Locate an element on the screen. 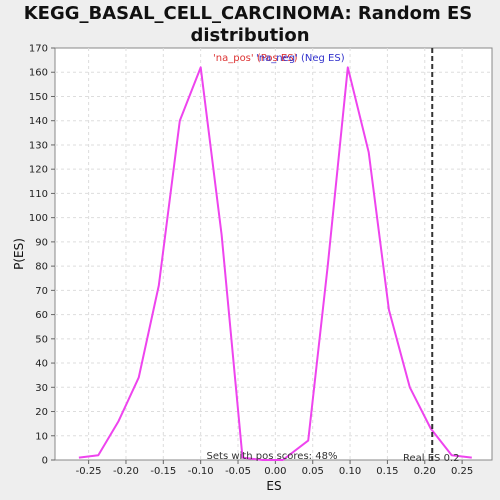 This screenshot has width=500, height=500. x-tick-label: 0.00 is located at coordinates (275, 471).